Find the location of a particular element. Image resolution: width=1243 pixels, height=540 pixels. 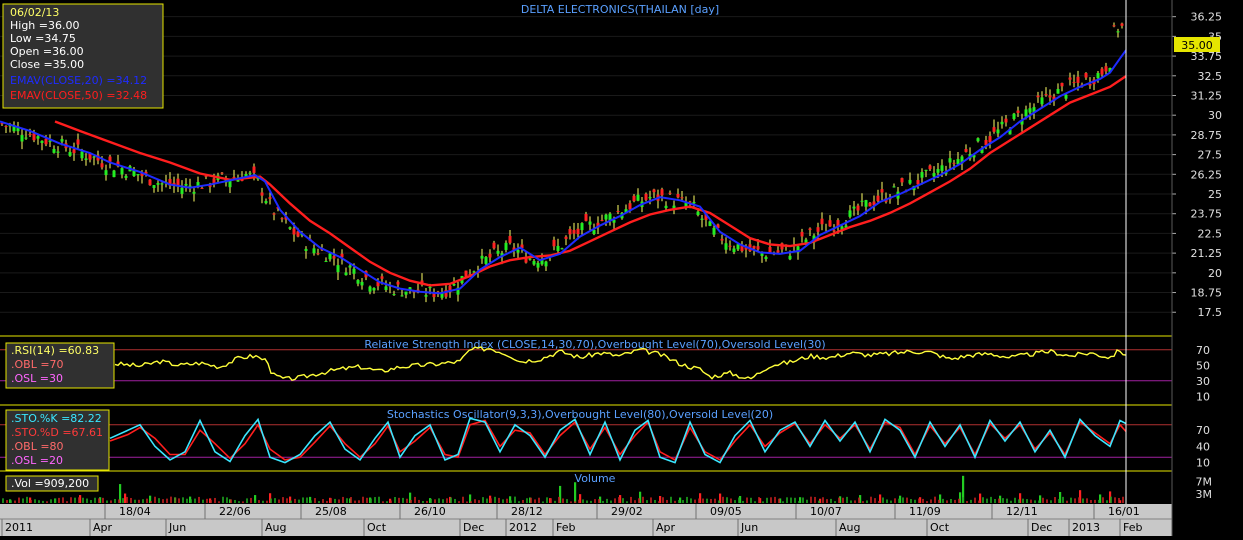

volume-tick-label: 7M is located at coordinates (1204, 482).